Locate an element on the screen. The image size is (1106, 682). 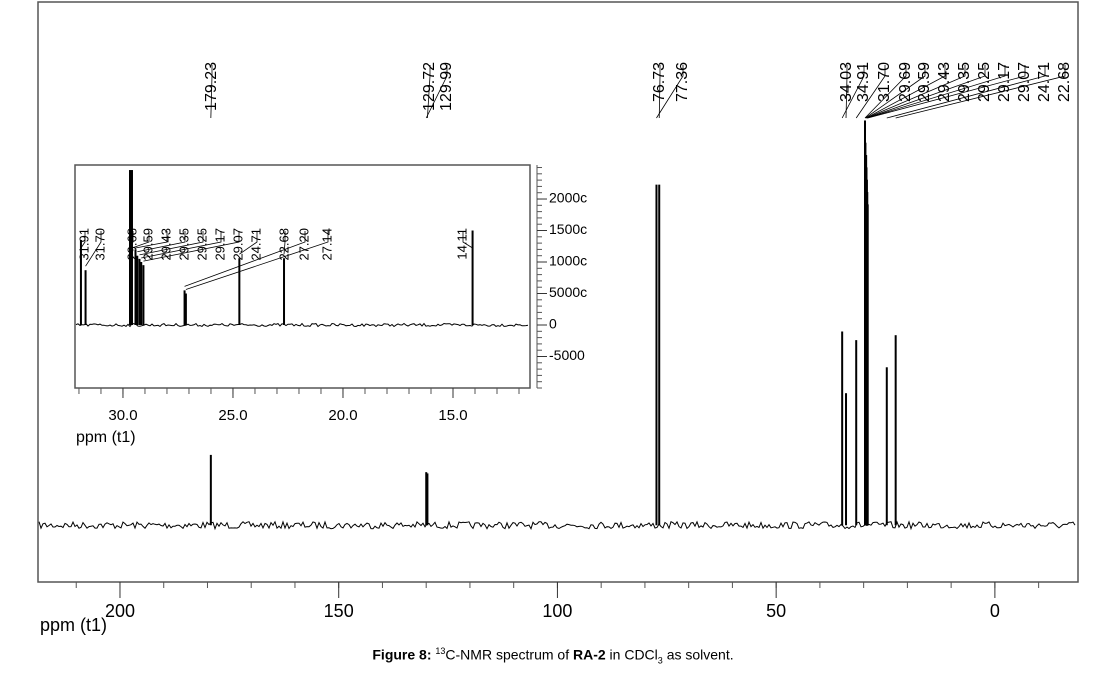
peak-label: 27.14 is located at coordinates (326, 244).